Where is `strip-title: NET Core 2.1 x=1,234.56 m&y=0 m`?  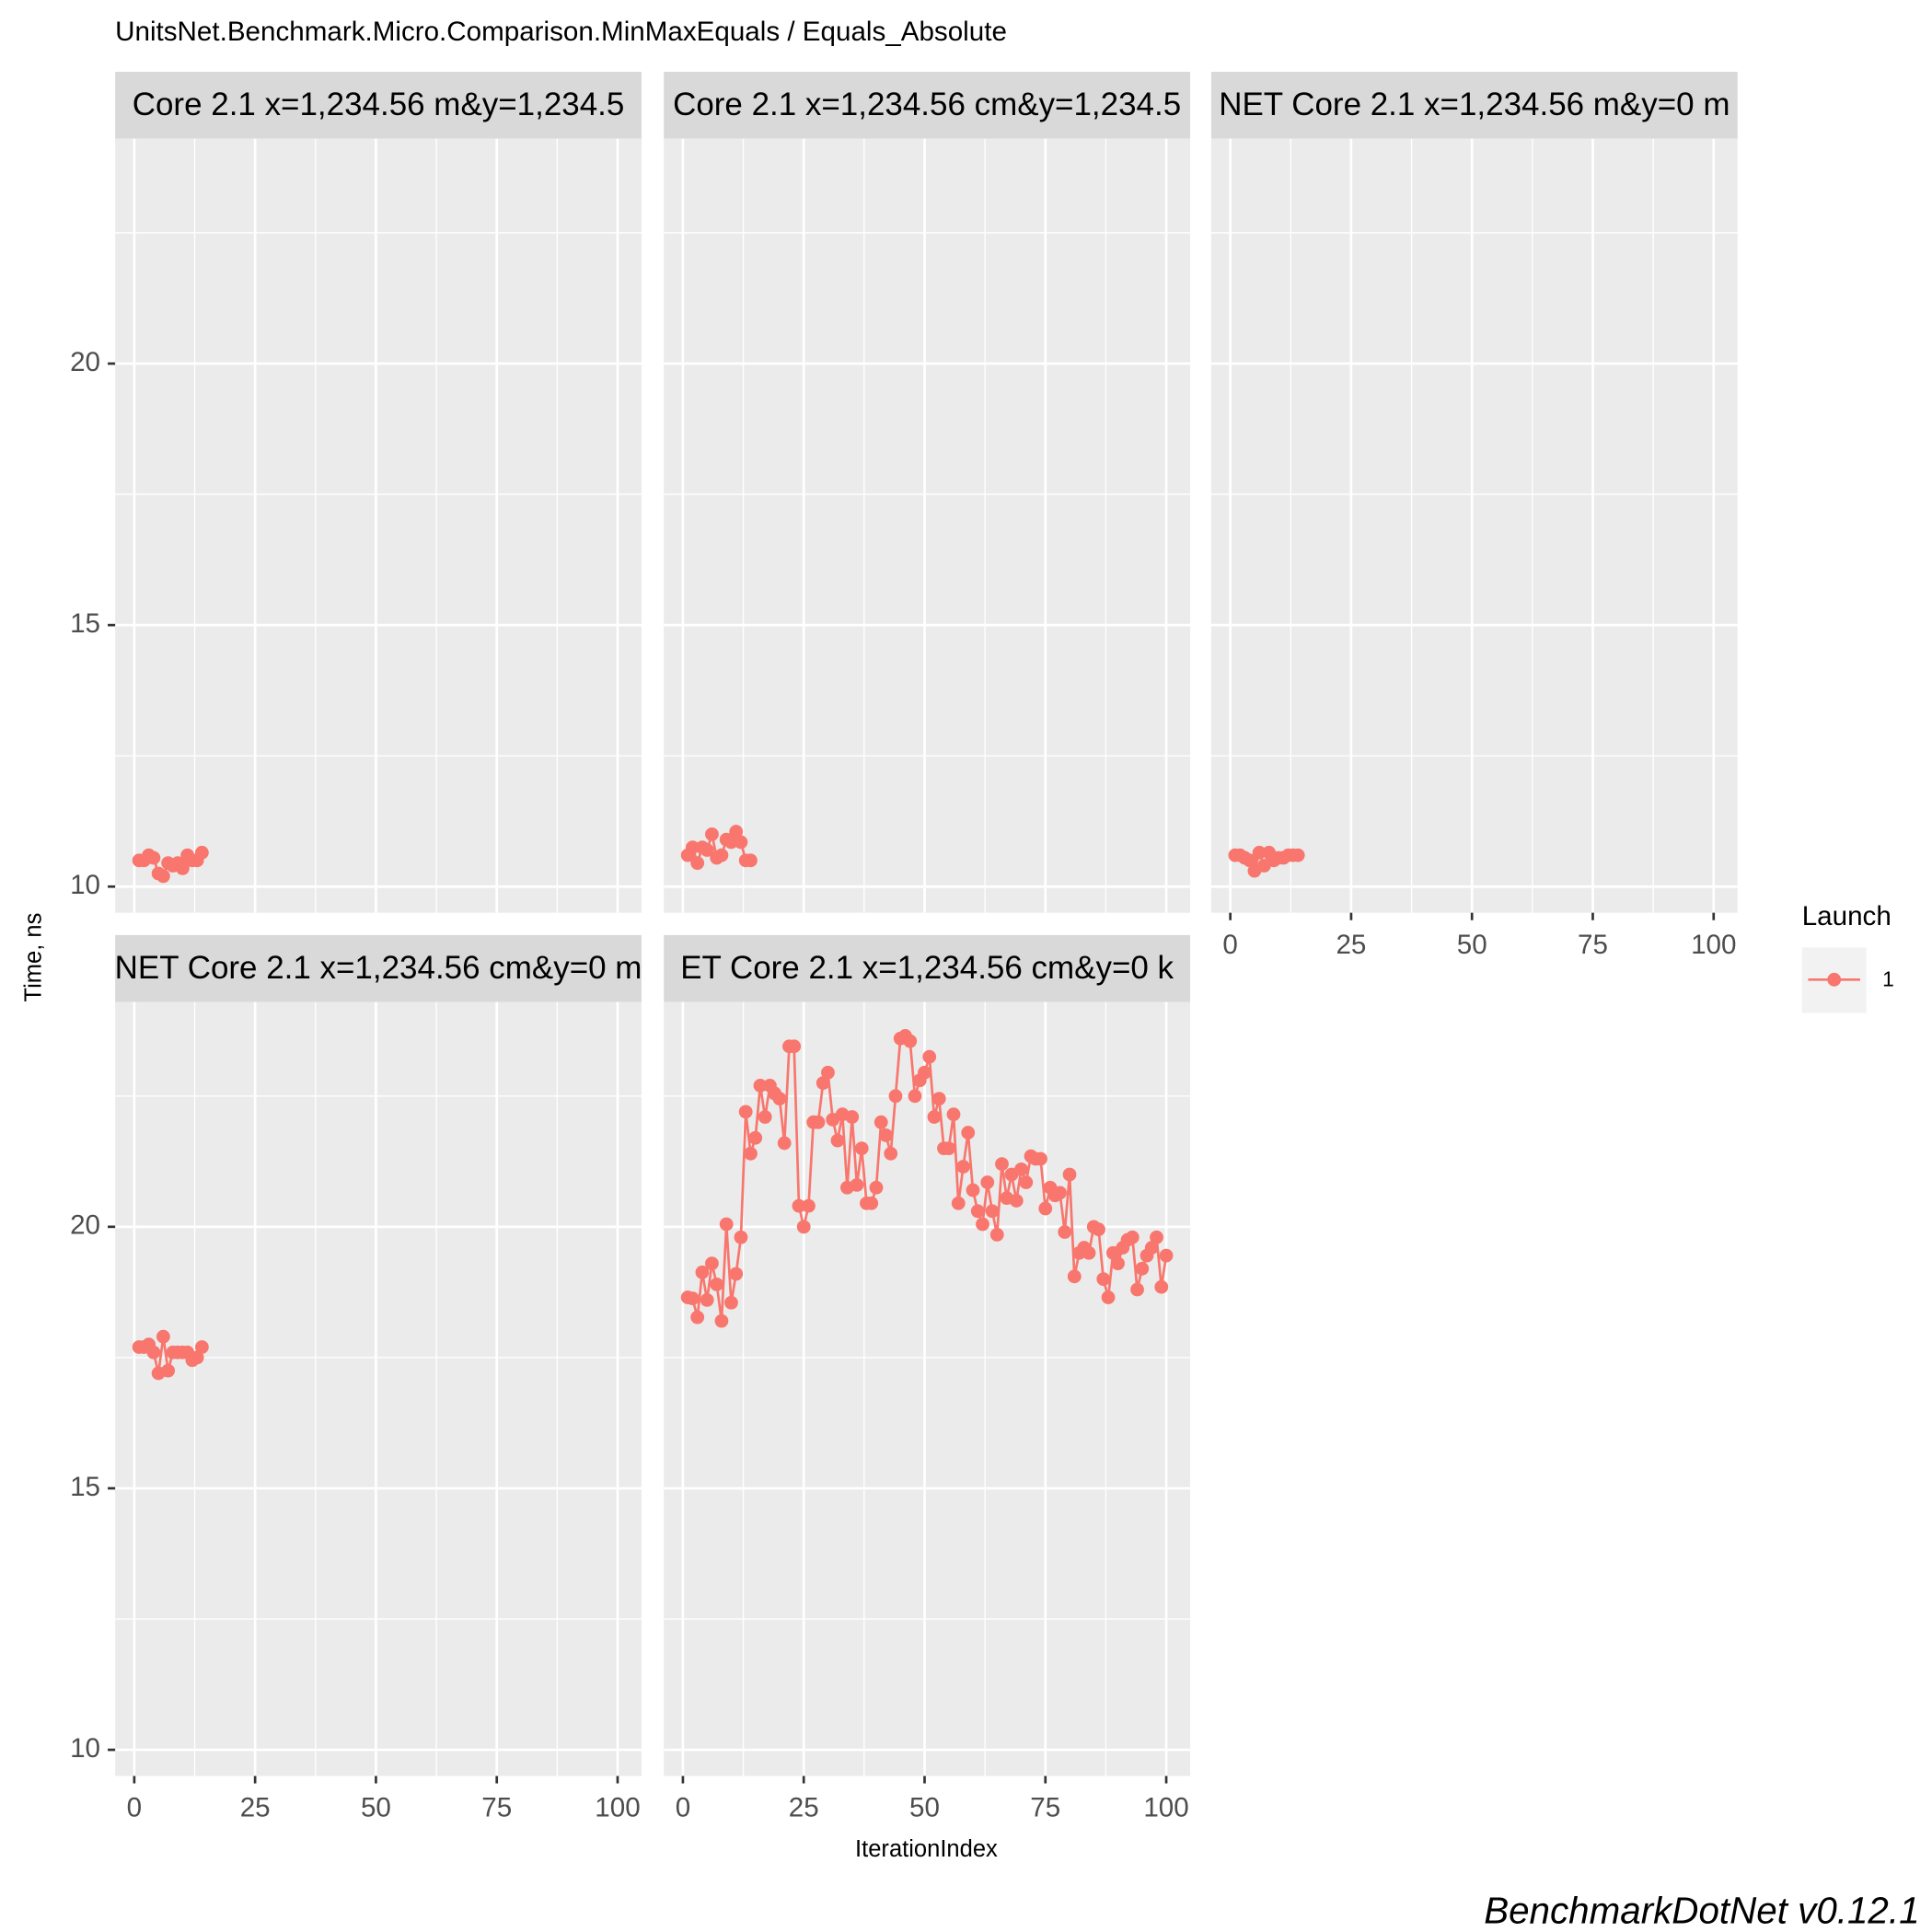 strip-title: NET Core 2.1 x=1,234.56 m&y=0 m is located at coordinates (1475, 105).